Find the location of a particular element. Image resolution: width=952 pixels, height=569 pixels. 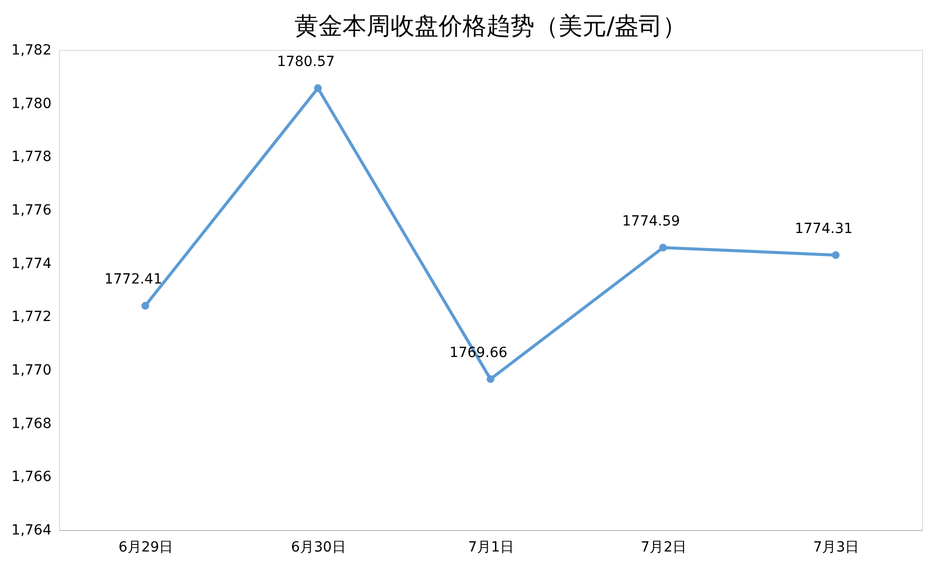

chart-title: 黄金本周收盘价格趋势（美元/盎司） is located at coordinates (490, 26).